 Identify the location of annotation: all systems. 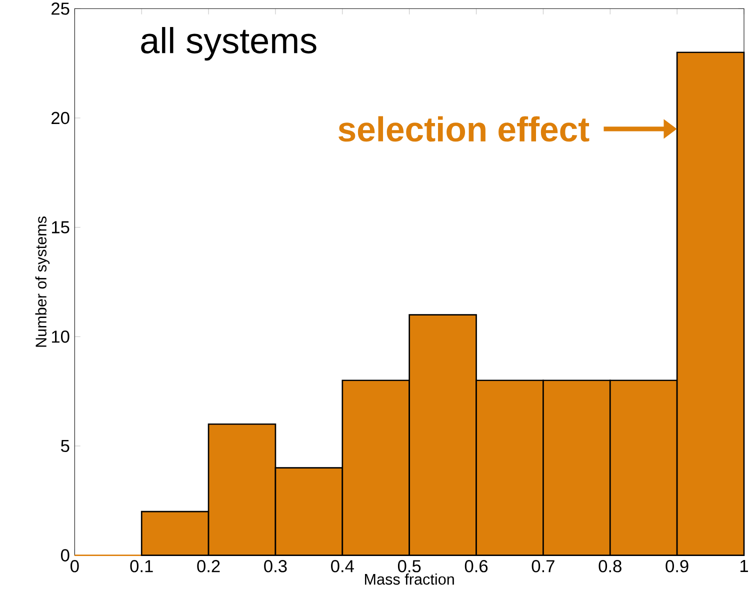
(228, 44).